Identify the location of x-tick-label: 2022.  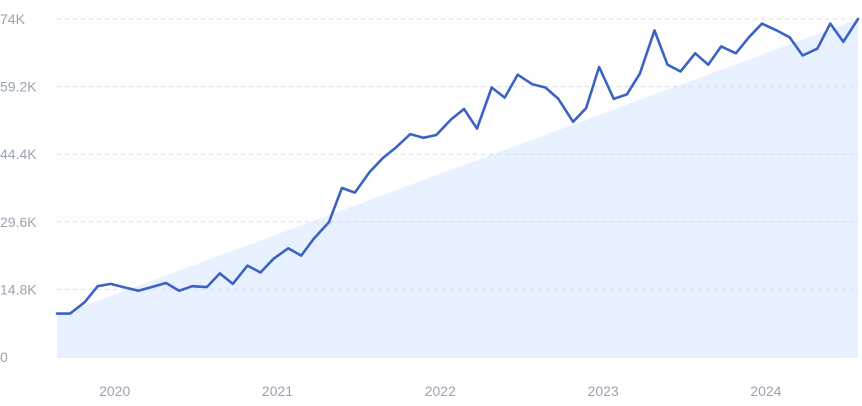
(440, 391).